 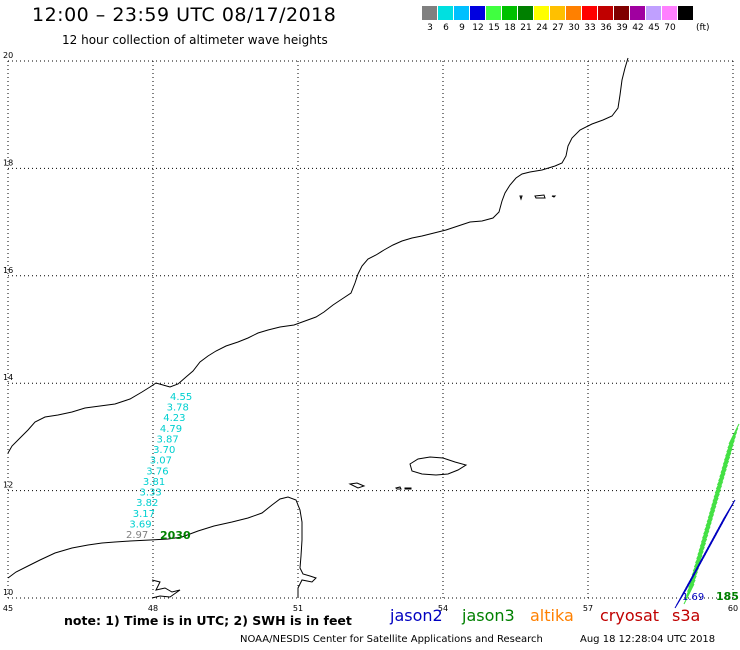 What do you see at coordinates (137, 535) in the screenshot?
I see `cyan-track-value-13: 2.97` at bounding box center [137, 535].